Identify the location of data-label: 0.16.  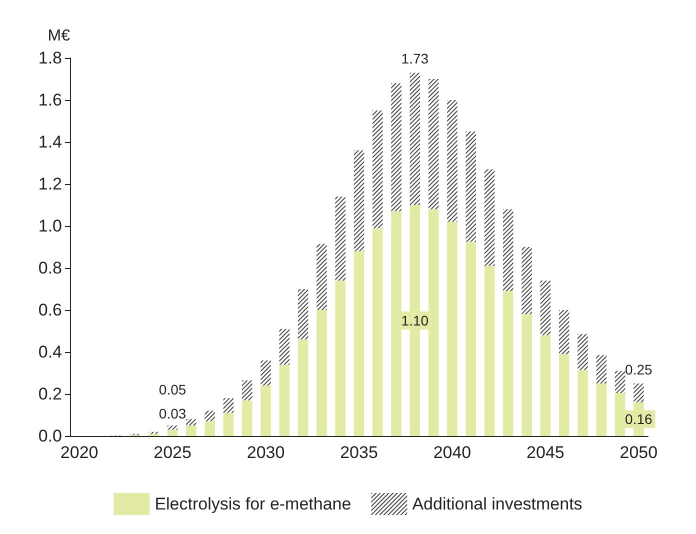
(639, 419).